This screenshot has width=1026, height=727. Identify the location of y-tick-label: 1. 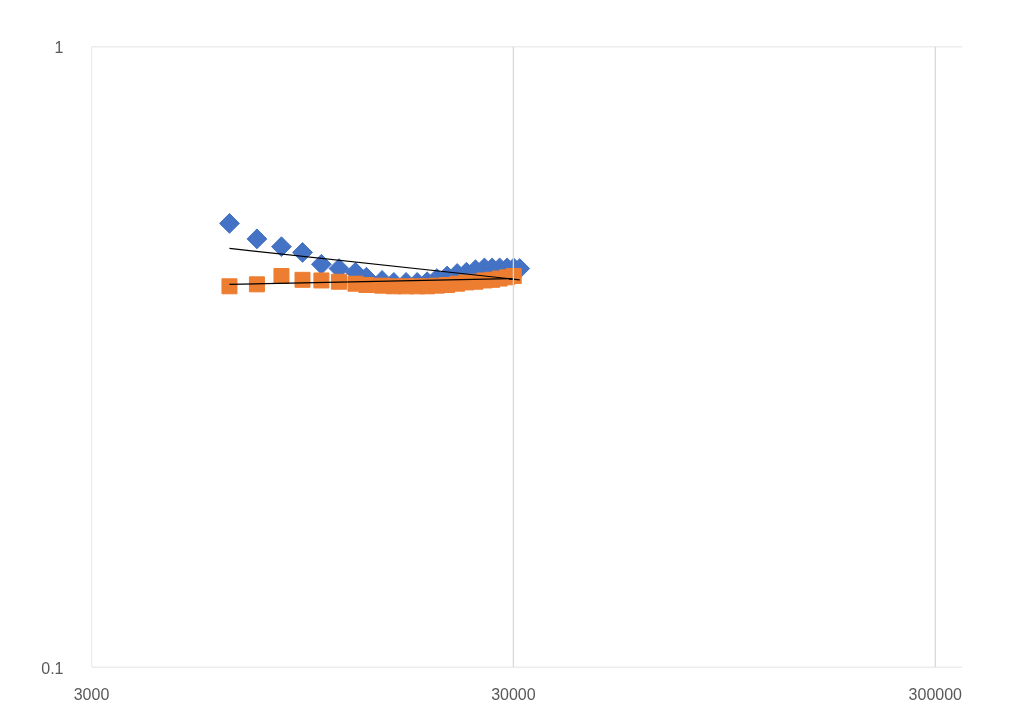
(59, 47).